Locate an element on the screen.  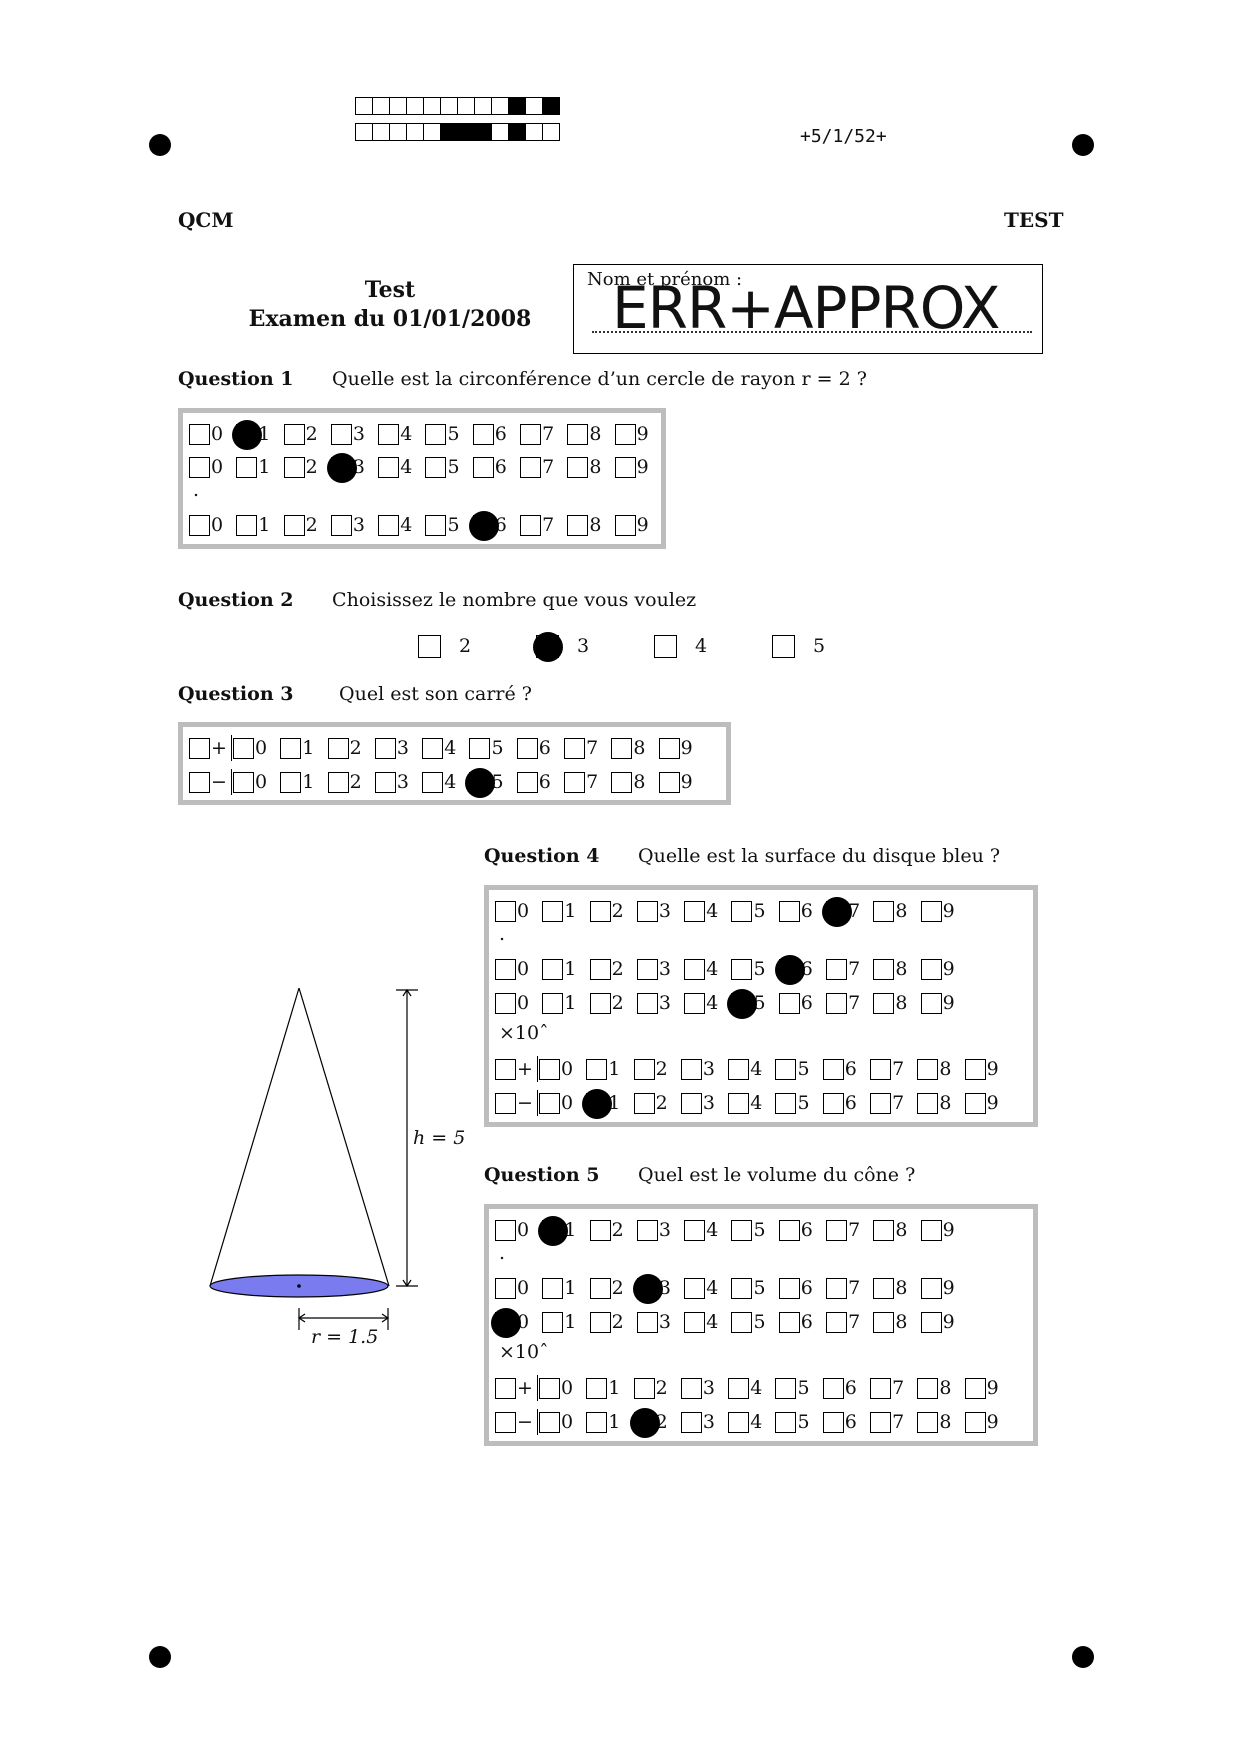
q5-exp-option-9: 9 is located at coordinates (988, 1388).